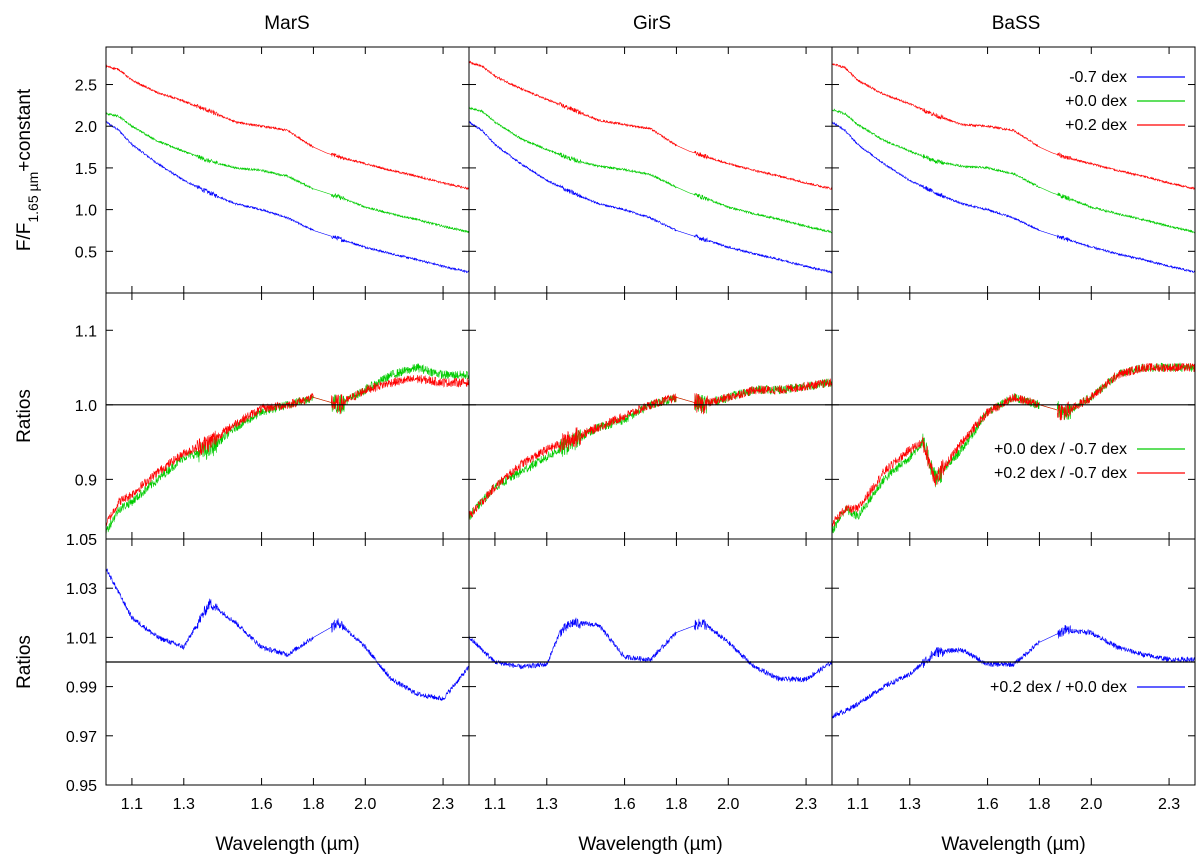 This screenshot has width=1200, height=858. Describe the element at coordinates (1060, 449) in the screenshot. I see `legend-label-0-0-dex-0-7-dex: +0.0 dex / -0.7 dex` at that location.